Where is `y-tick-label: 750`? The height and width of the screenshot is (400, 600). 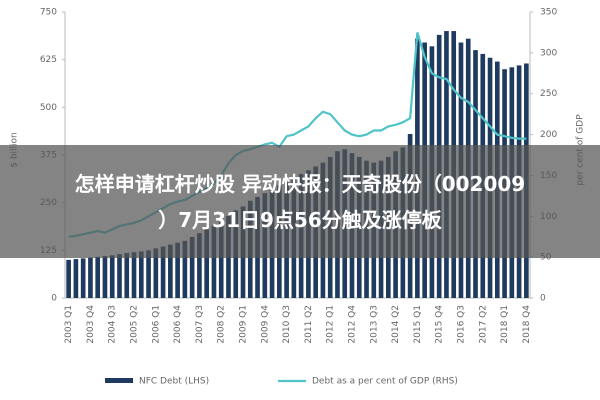 y-tick-label: 750 is located at coordinates (48, 13).